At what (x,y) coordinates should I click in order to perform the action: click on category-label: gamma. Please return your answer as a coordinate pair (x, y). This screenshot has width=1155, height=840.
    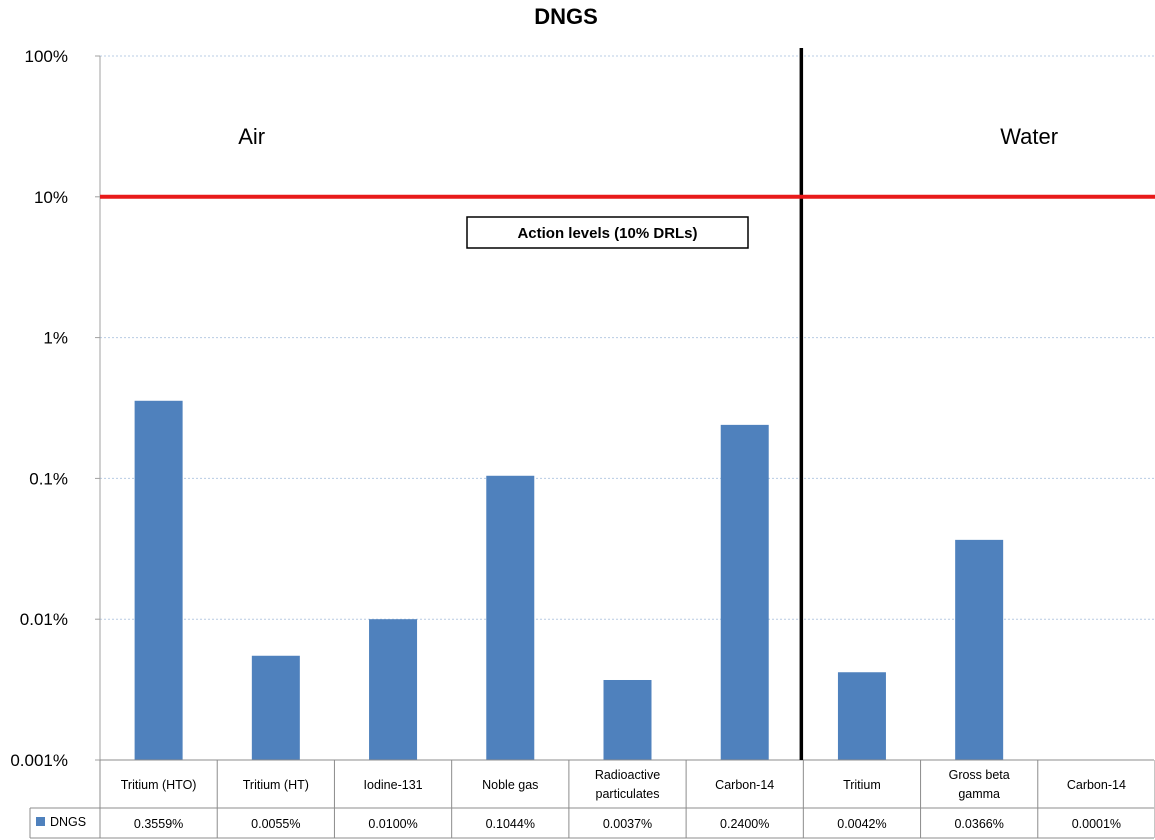
    Looking at the image, I should click on (979, 794).